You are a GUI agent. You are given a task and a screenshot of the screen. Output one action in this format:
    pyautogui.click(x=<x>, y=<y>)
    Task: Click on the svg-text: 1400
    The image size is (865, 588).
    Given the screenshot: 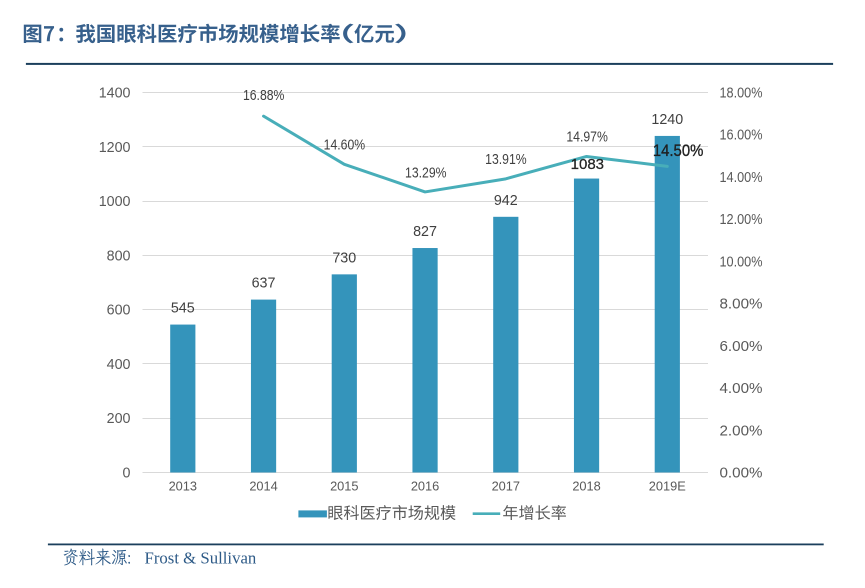 What is the action you would take?
    pyautogui.click(x=115, y=94)
    